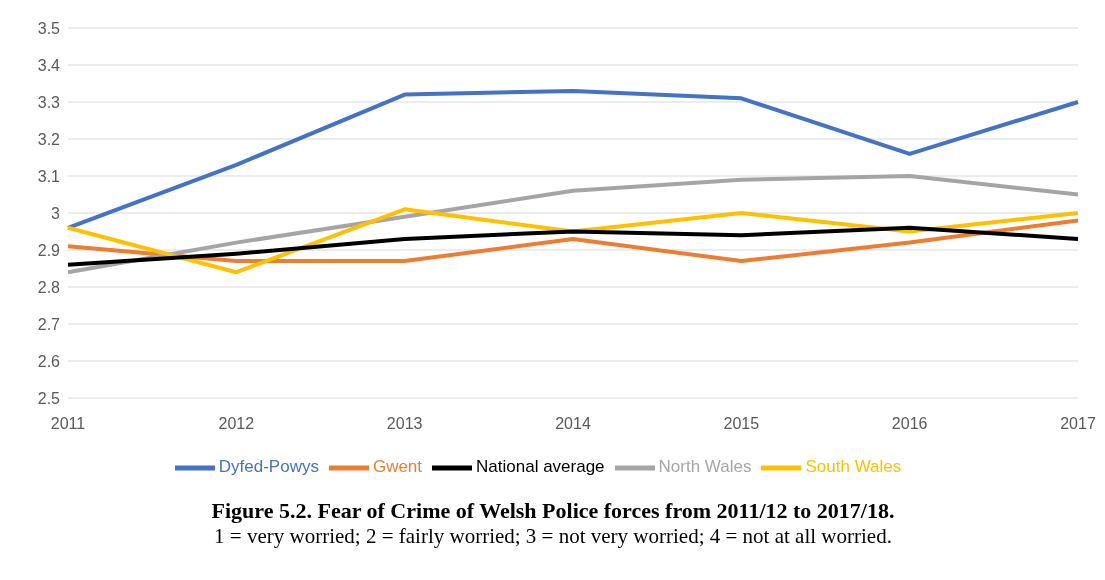  What do you see at coordinates (1078, 424) in the screenshot?
I see `x-tick-label: 2017` at bounding box center [1078, 424].